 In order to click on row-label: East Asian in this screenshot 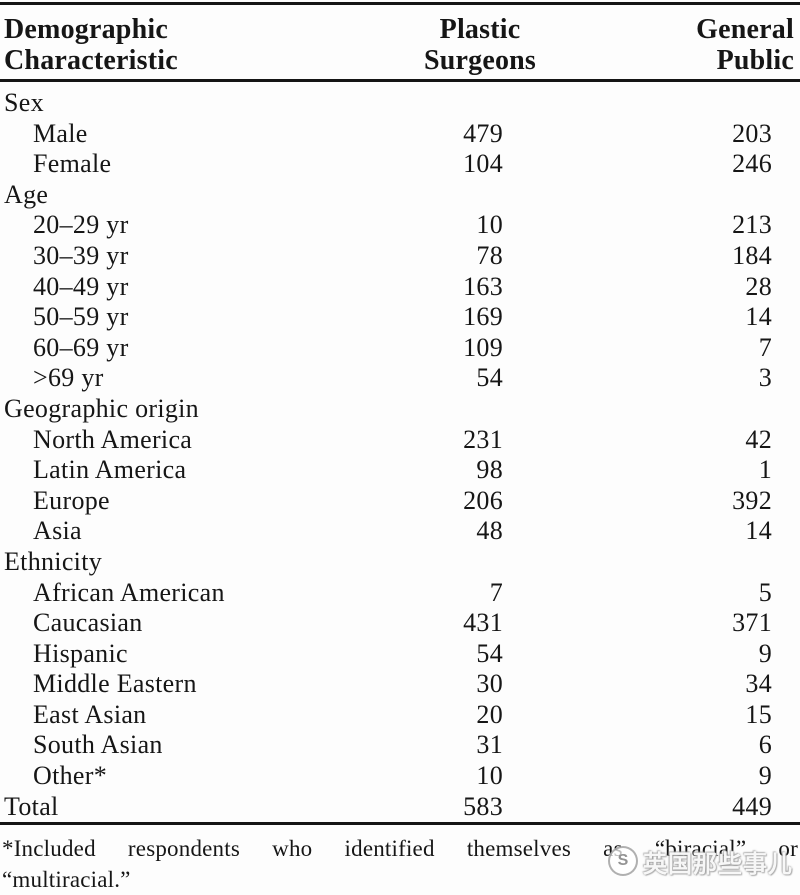, I will do `click(90, 714)`.